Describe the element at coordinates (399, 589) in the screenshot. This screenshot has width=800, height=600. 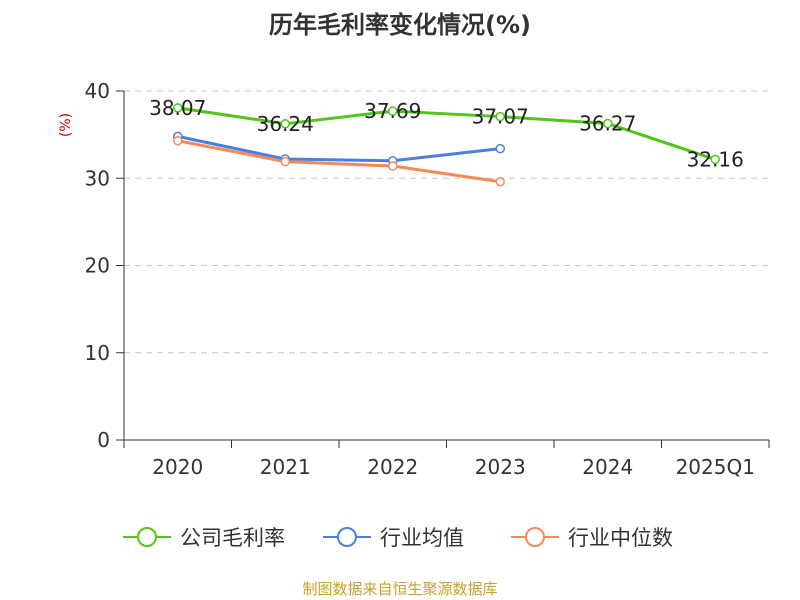
I see `source-note: 制图数据来自恒生聚源数据库` at that location.